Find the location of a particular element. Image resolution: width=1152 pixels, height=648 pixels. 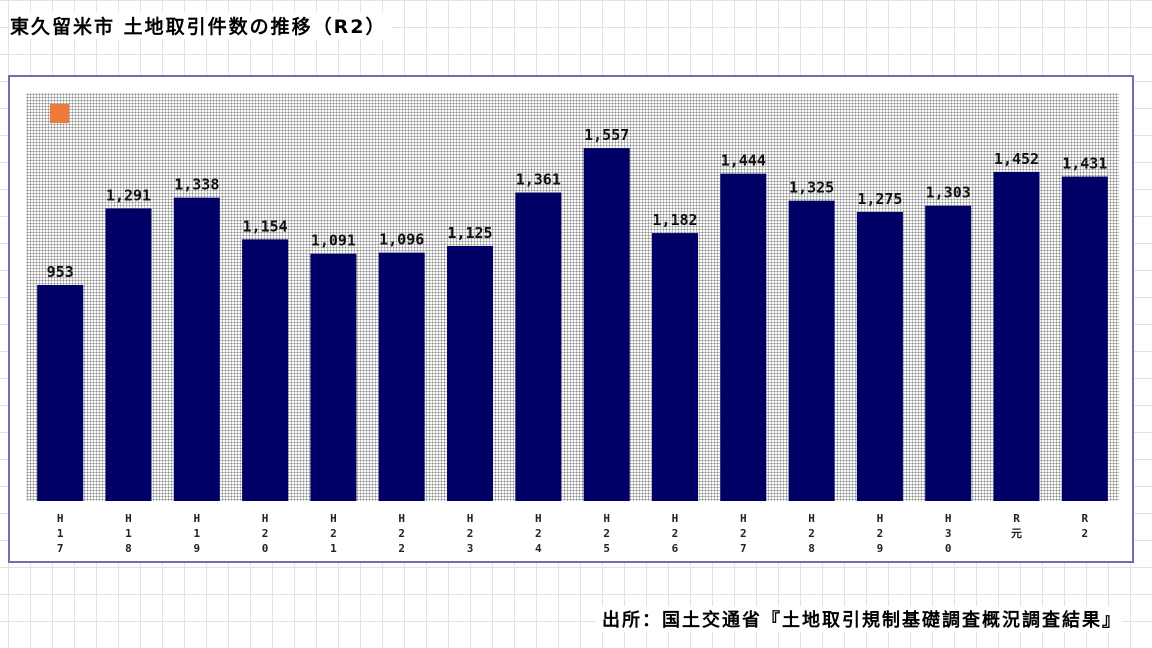

x-tick-label-H19: H 1 9 is located at coordinates (197, 533).